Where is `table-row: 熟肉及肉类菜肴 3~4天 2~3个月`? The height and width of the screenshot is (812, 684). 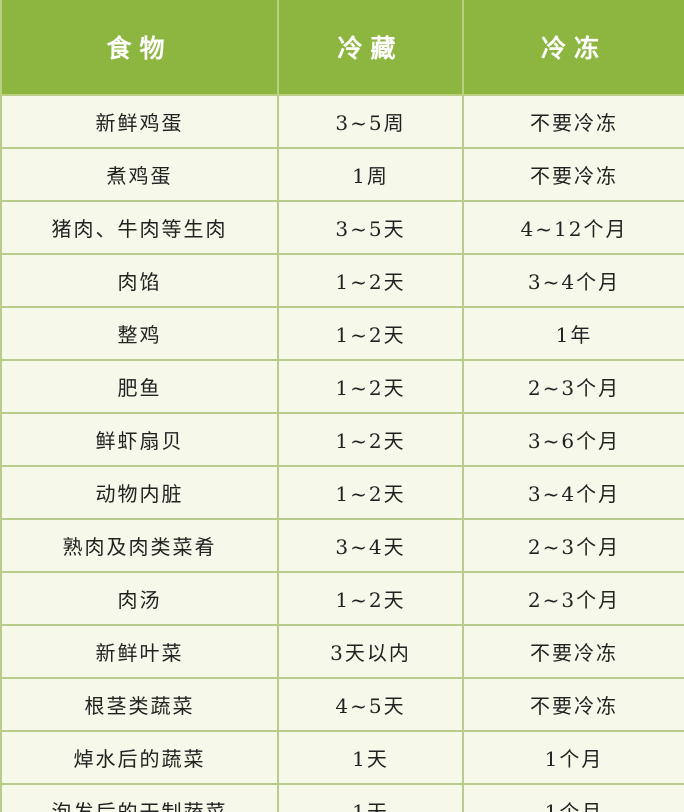
table-row: 熟肉及肉类菜肴 3~4天 2~3个月 is located at coordinates (342, 545).